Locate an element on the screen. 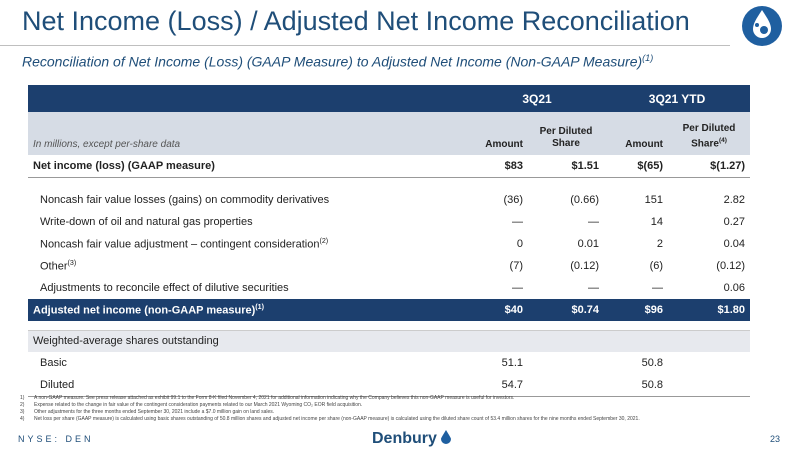 Image resolution: width=800 pixels, height=450 pixels. table-cell: $83 is located at coordinates (499, 166).